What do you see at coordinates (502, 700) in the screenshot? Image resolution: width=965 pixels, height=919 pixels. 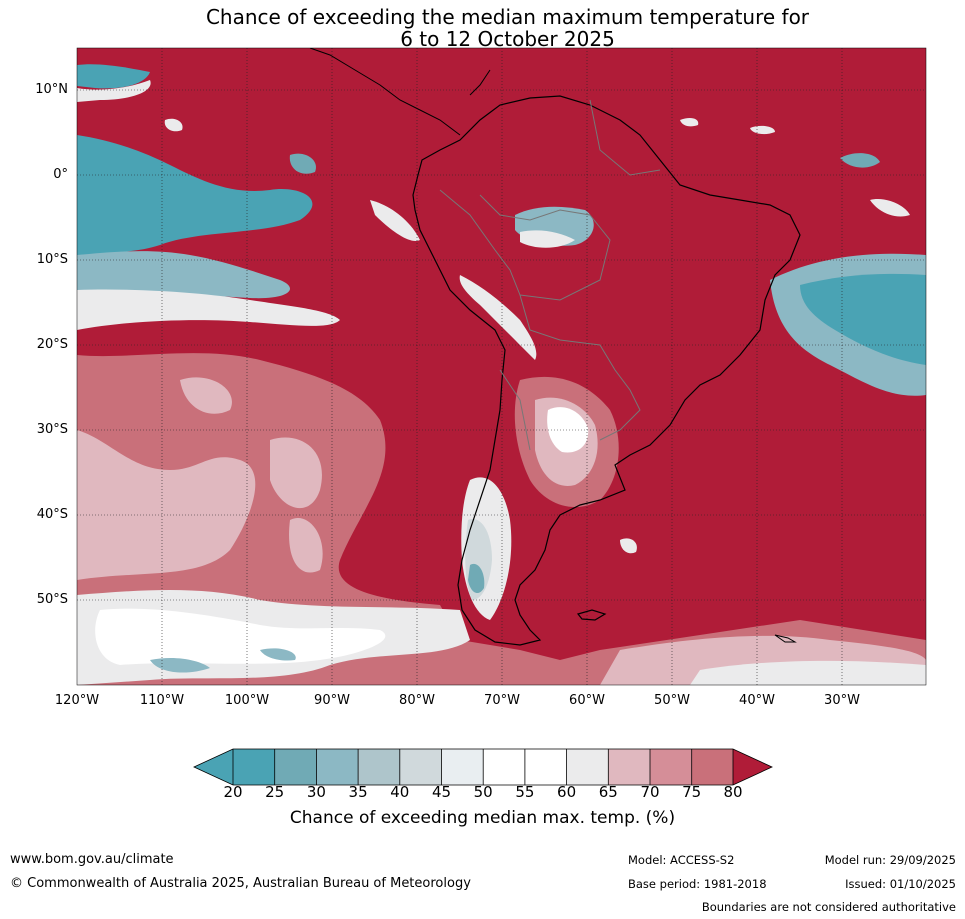 I see `lon-label-70w: 70°W` at bounding box center [502, 700].